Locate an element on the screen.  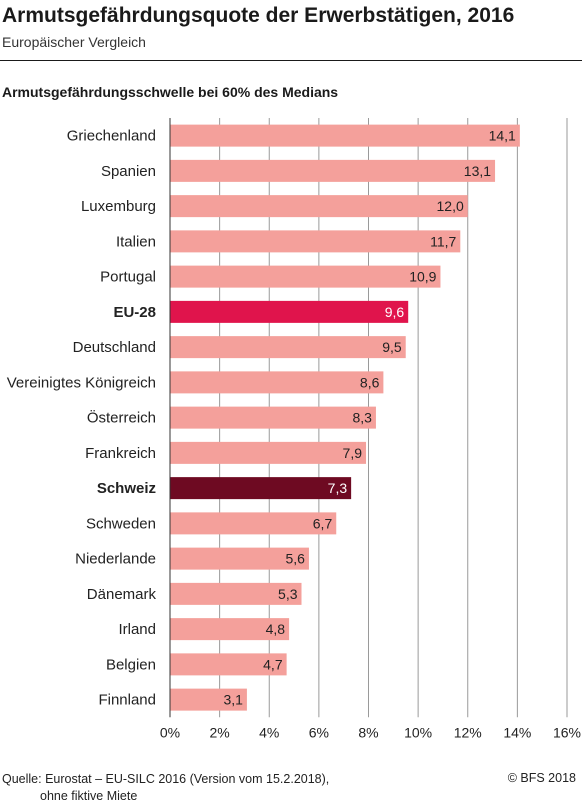
category-label: Belgien is located at coordinates (131, 664).